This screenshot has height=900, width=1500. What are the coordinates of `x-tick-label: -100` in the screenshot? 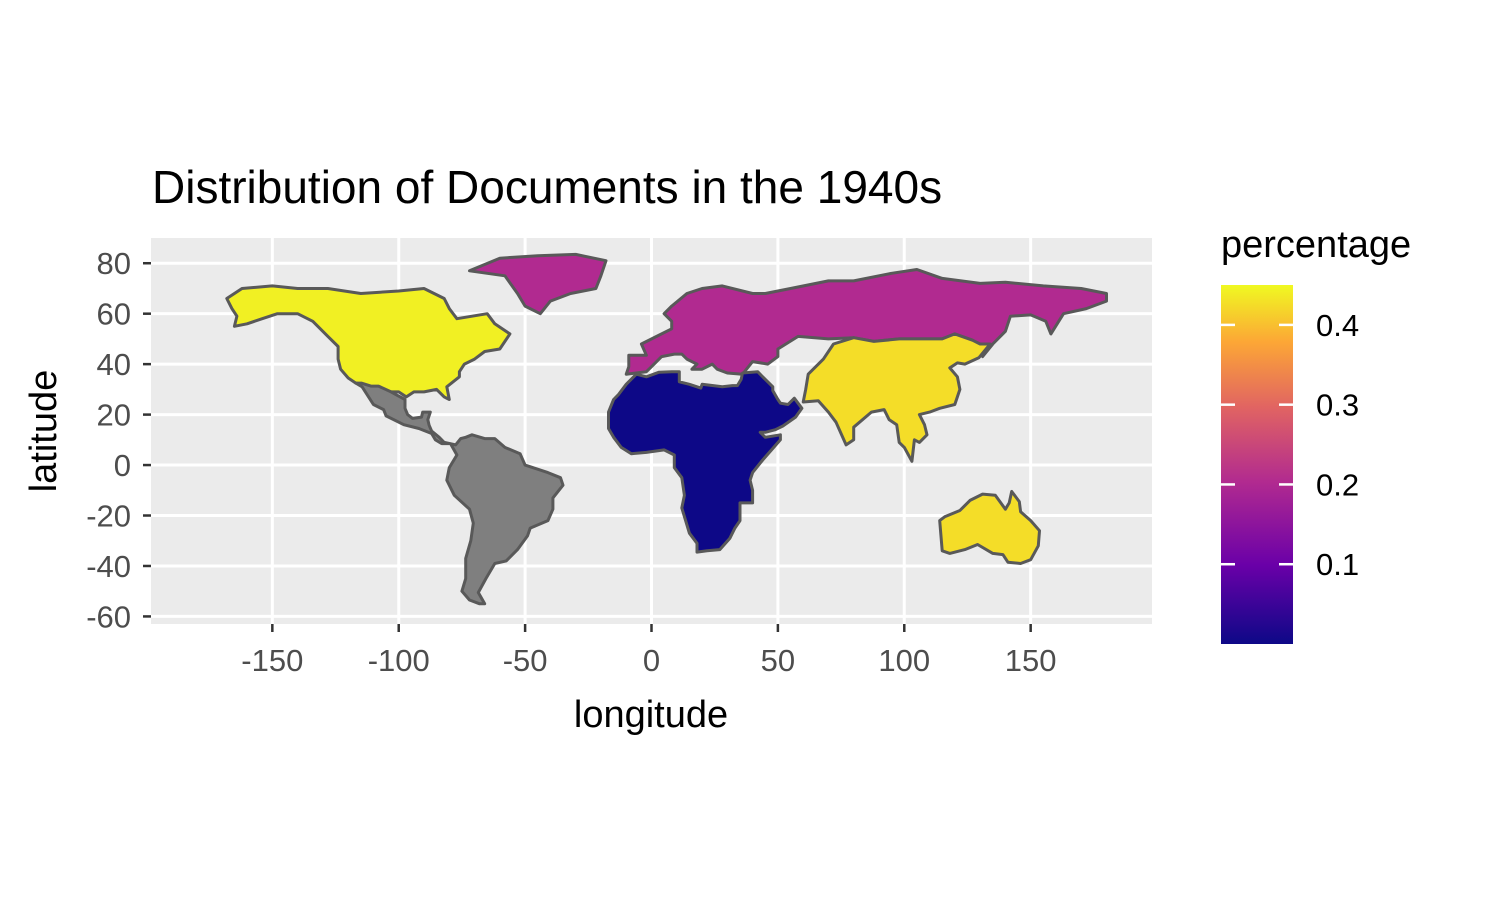 It's located at (399, 660).